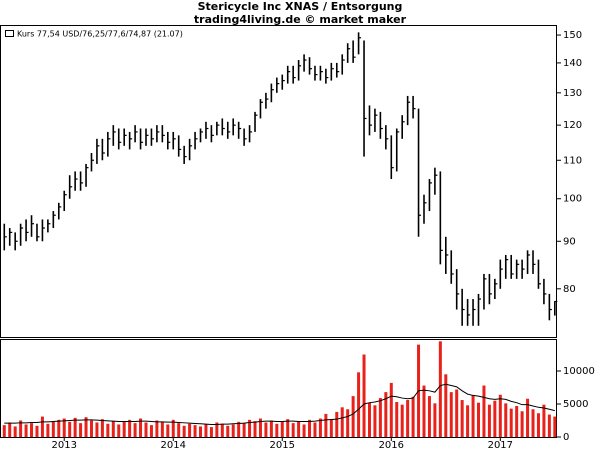 The height and width of the screenshot is (450, 600). What do you see at coordinates (64, 445) in the screenshot?
I see `x-tick-label: 2013` at bounding box center [64, 445].